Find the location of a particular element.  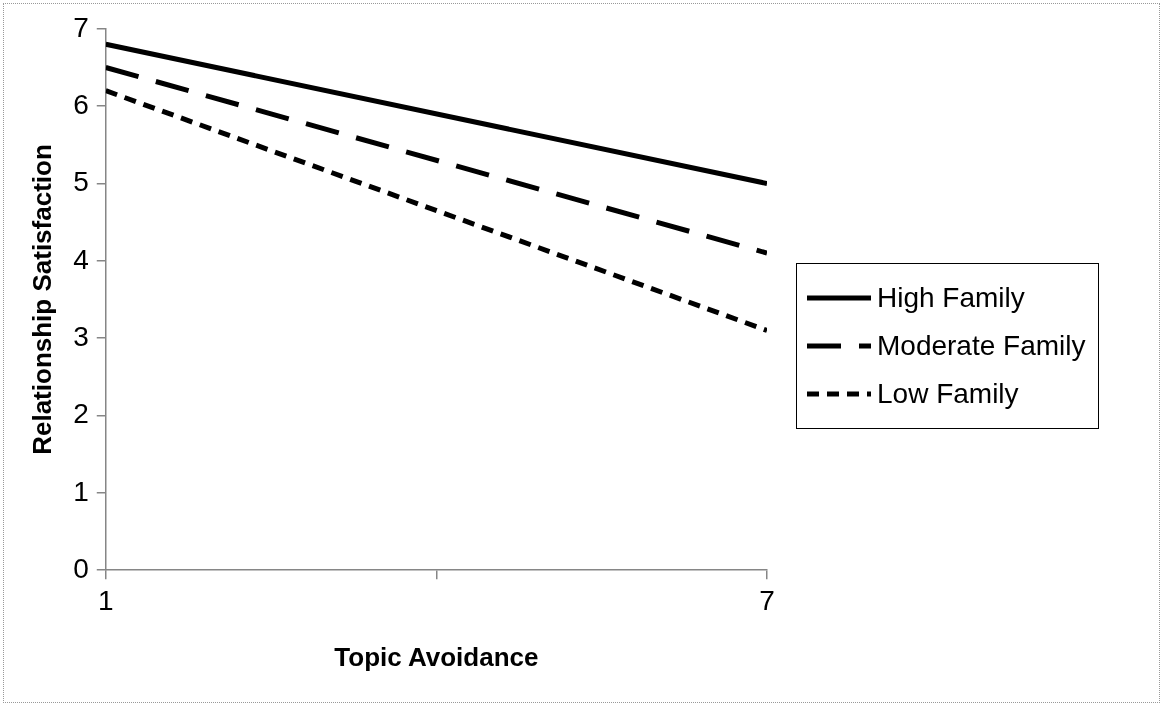

y-tick-label: 2 is located at coordinates (81, 414).